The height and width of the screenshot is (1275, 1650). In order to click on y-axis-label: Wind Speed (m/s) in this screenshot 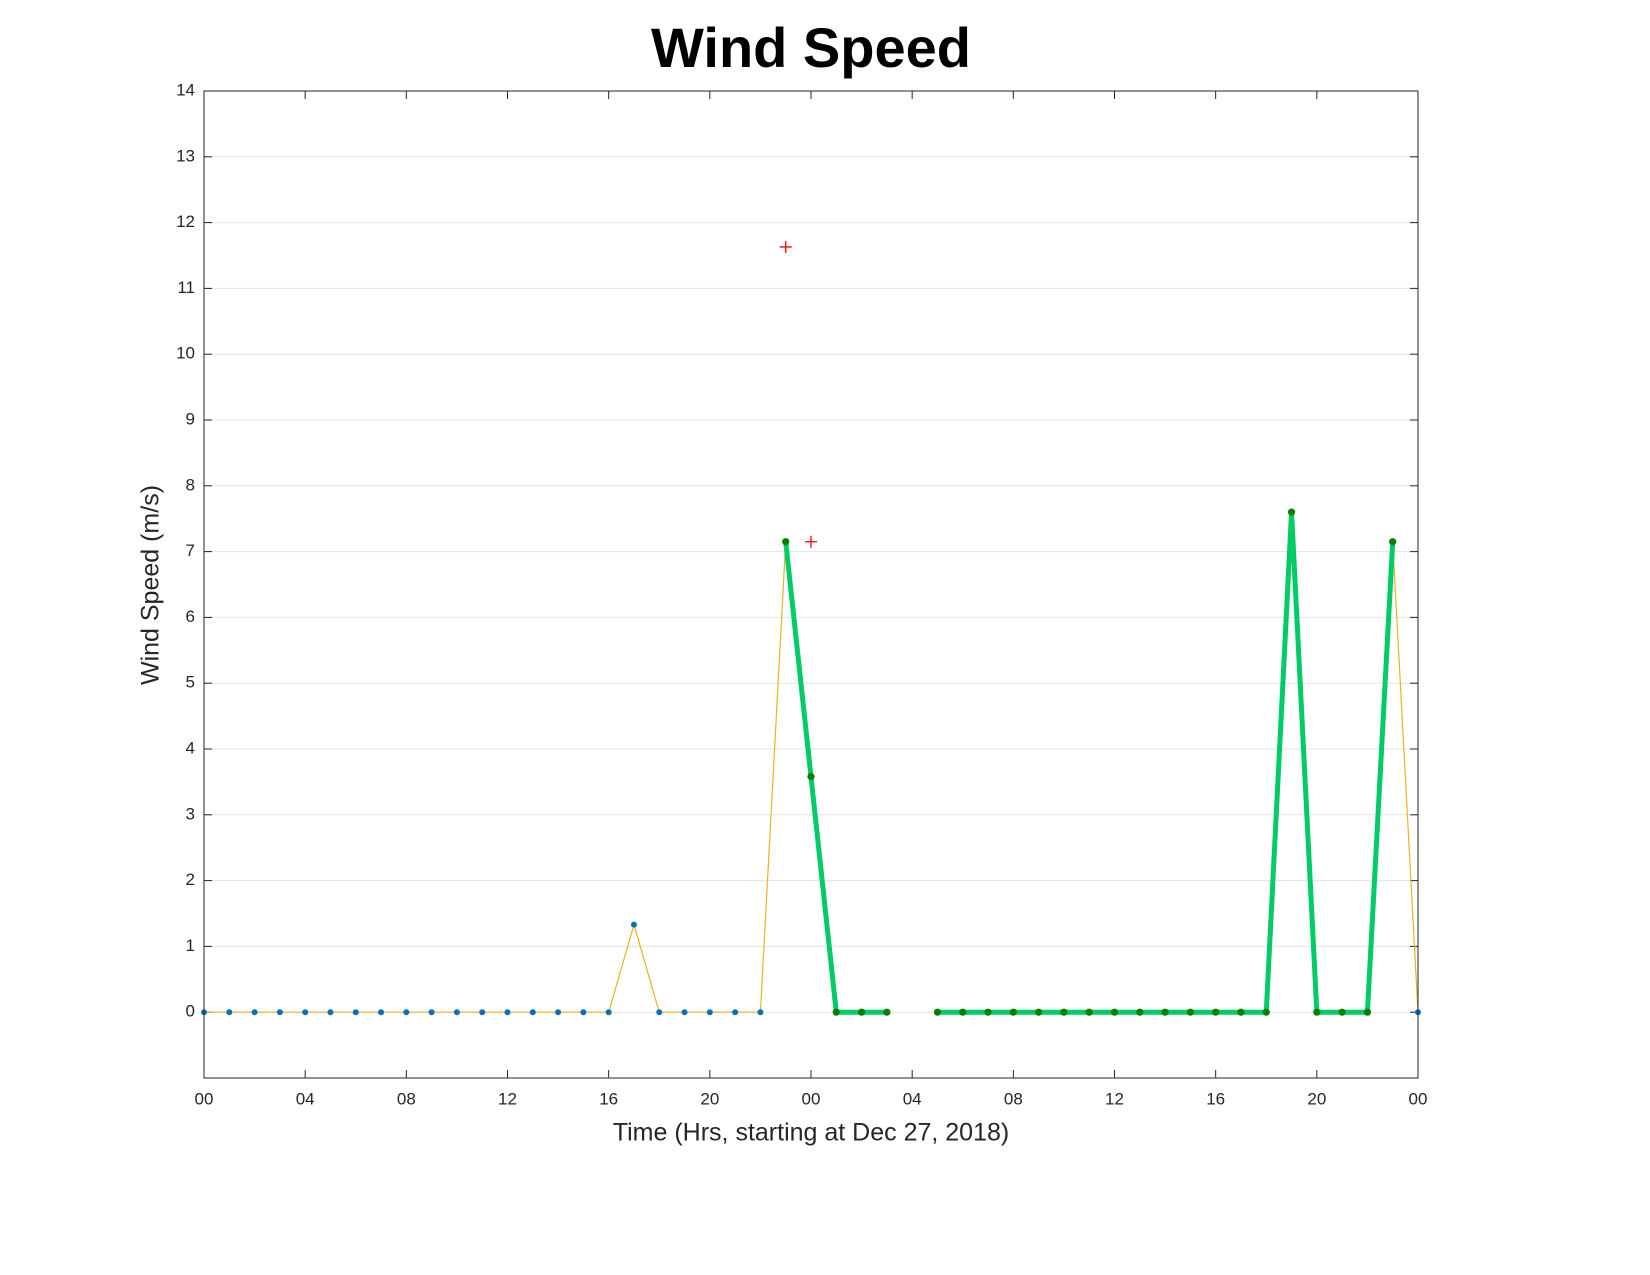, I will do `click(151, 585)`.